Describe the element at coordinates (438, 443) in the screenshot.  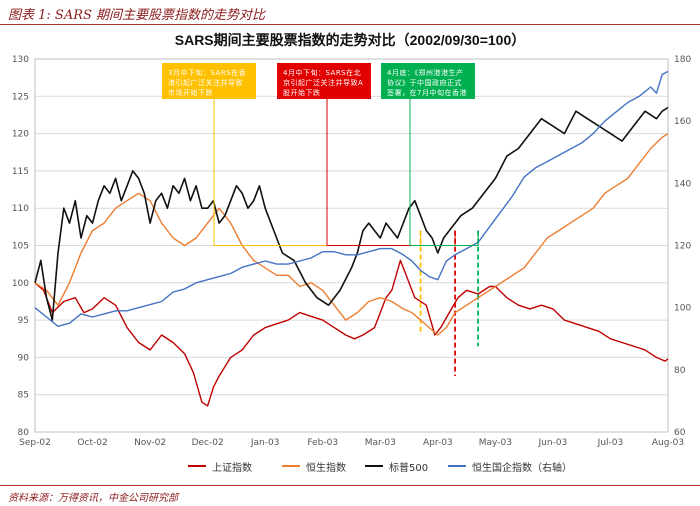
I see `x-tick-label-7: Apr-03` at that location.